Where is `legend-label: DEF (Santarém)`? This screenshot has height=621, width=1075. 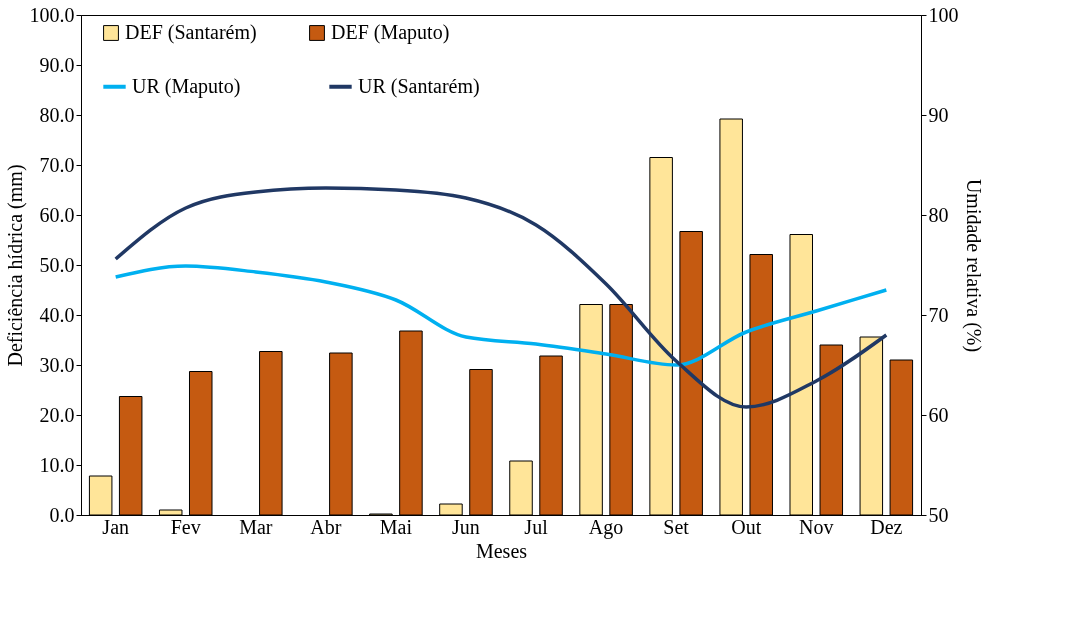 legend-label: DEF (Santarém) is located at coordinates (191, 32).